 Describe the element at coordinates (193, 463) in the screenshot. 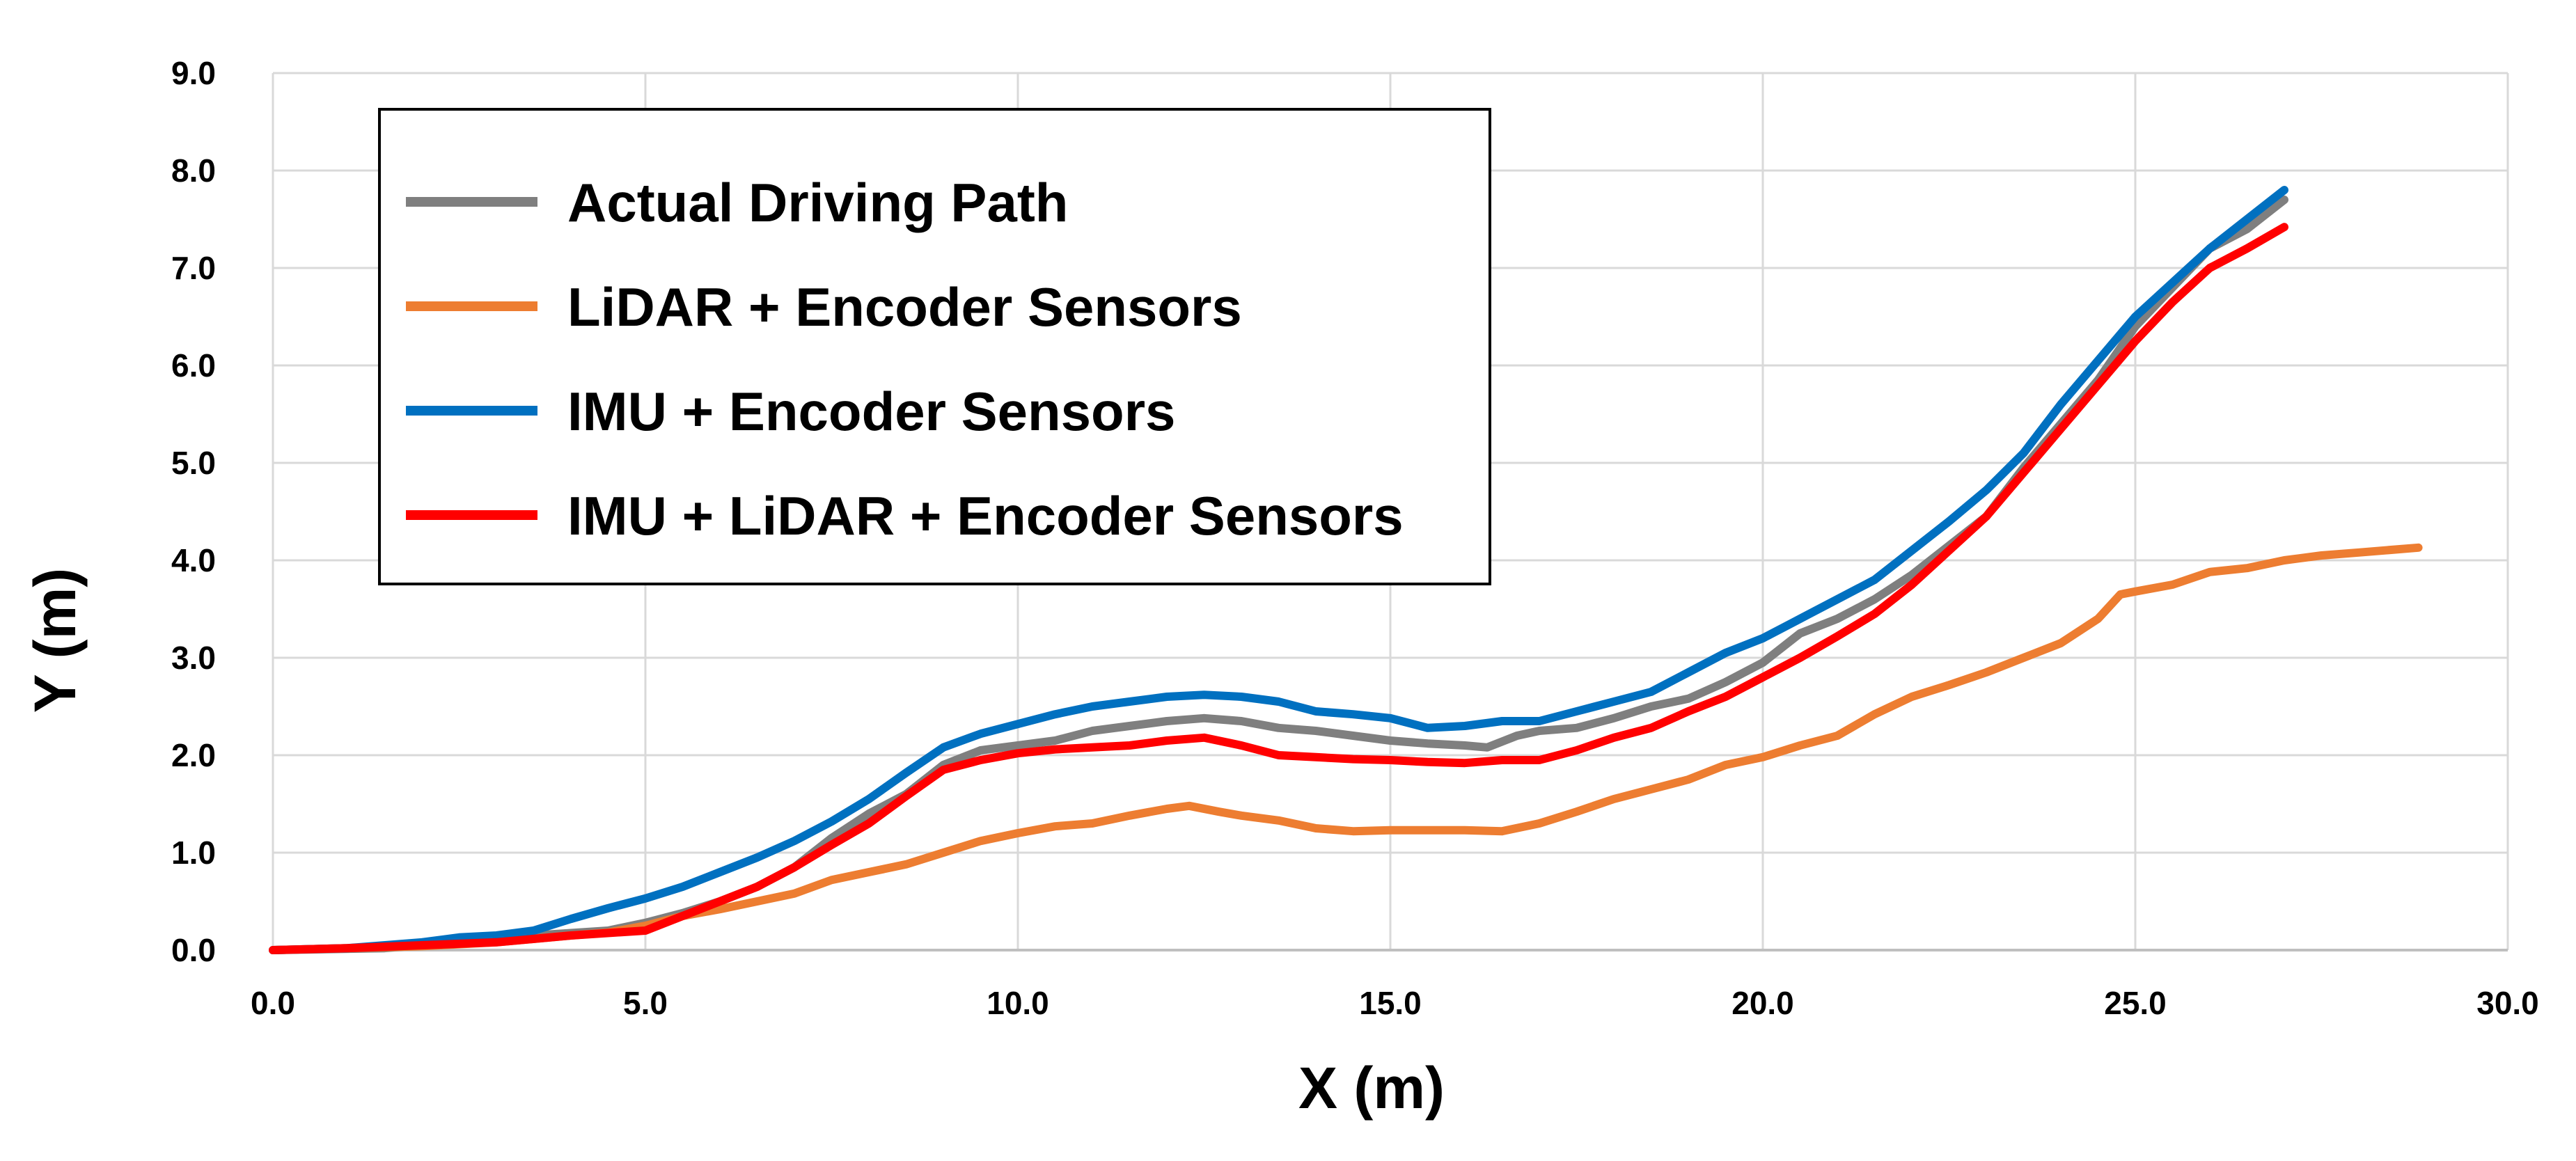

I see `y-tick-label: 5.0` at that location.